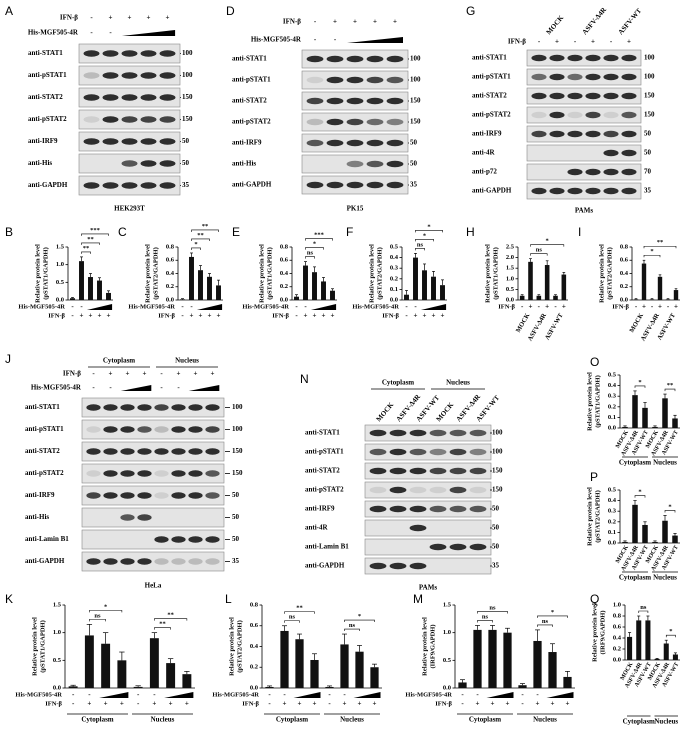 This screenshot has height=729, width=685. What do you see at coordinates (47, 539) in the screenshot?
I see `row-label: anti-Lamin B1` at bounding box center [47, 539].